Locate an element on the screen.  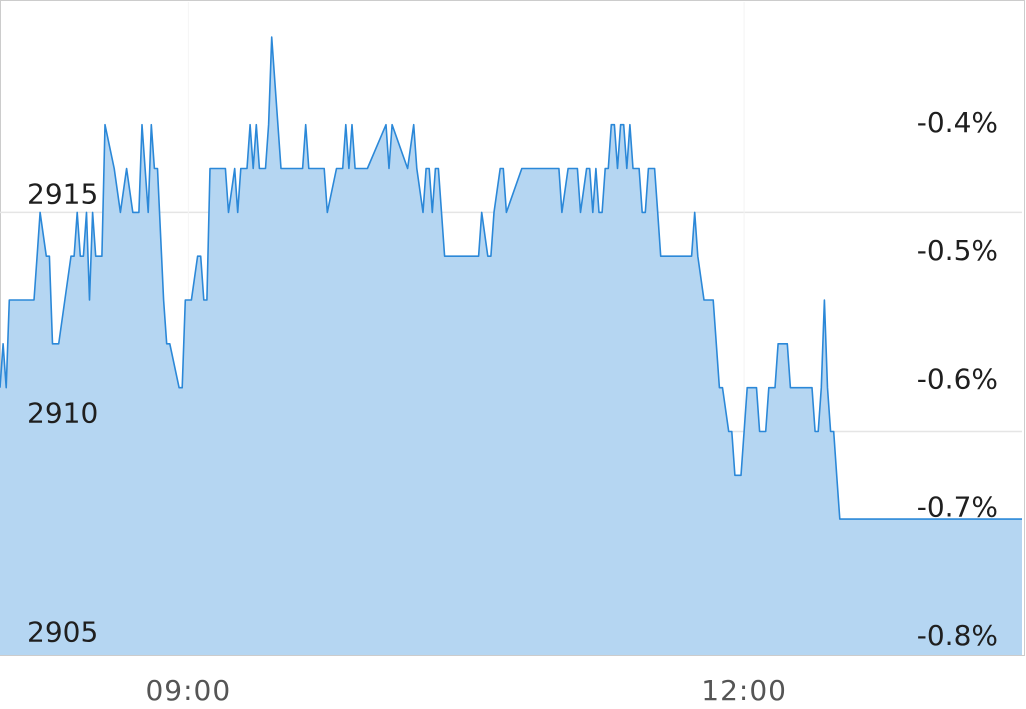
y-tick-label-right: -0.5% is located at coordinates (957, 250).